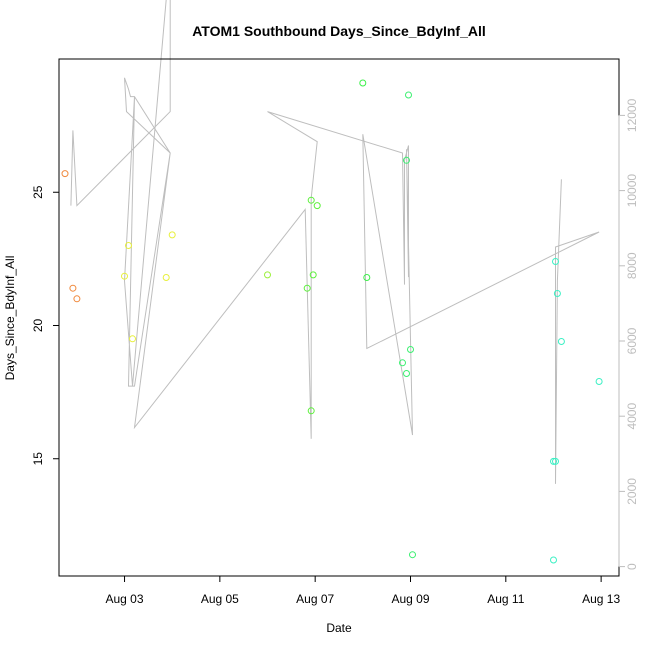 The width and height of the screenshot is (650, 650). I want to click on y-axis-left: 15 20 25, so click(45, 325).